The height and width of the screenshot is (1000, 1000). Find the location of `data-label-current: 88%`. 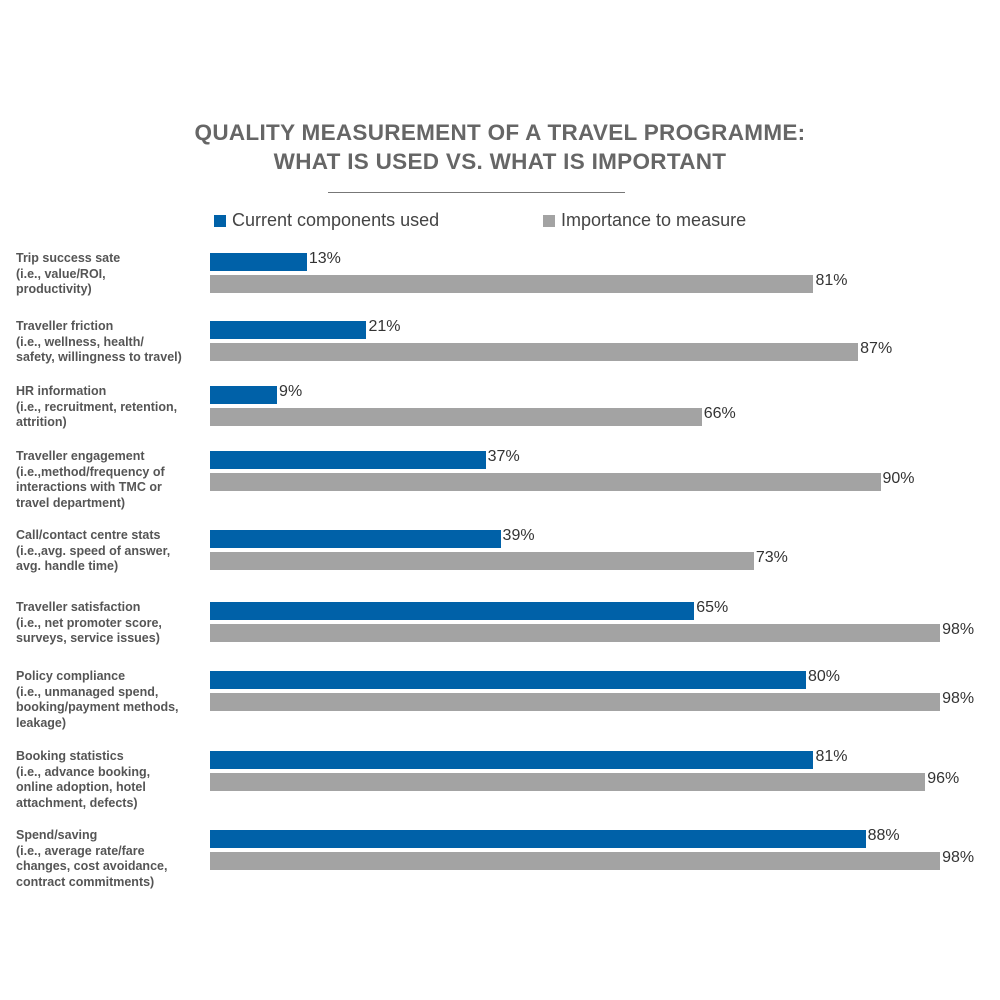

data-label-current: 88% is located at coordinates (883, 835).